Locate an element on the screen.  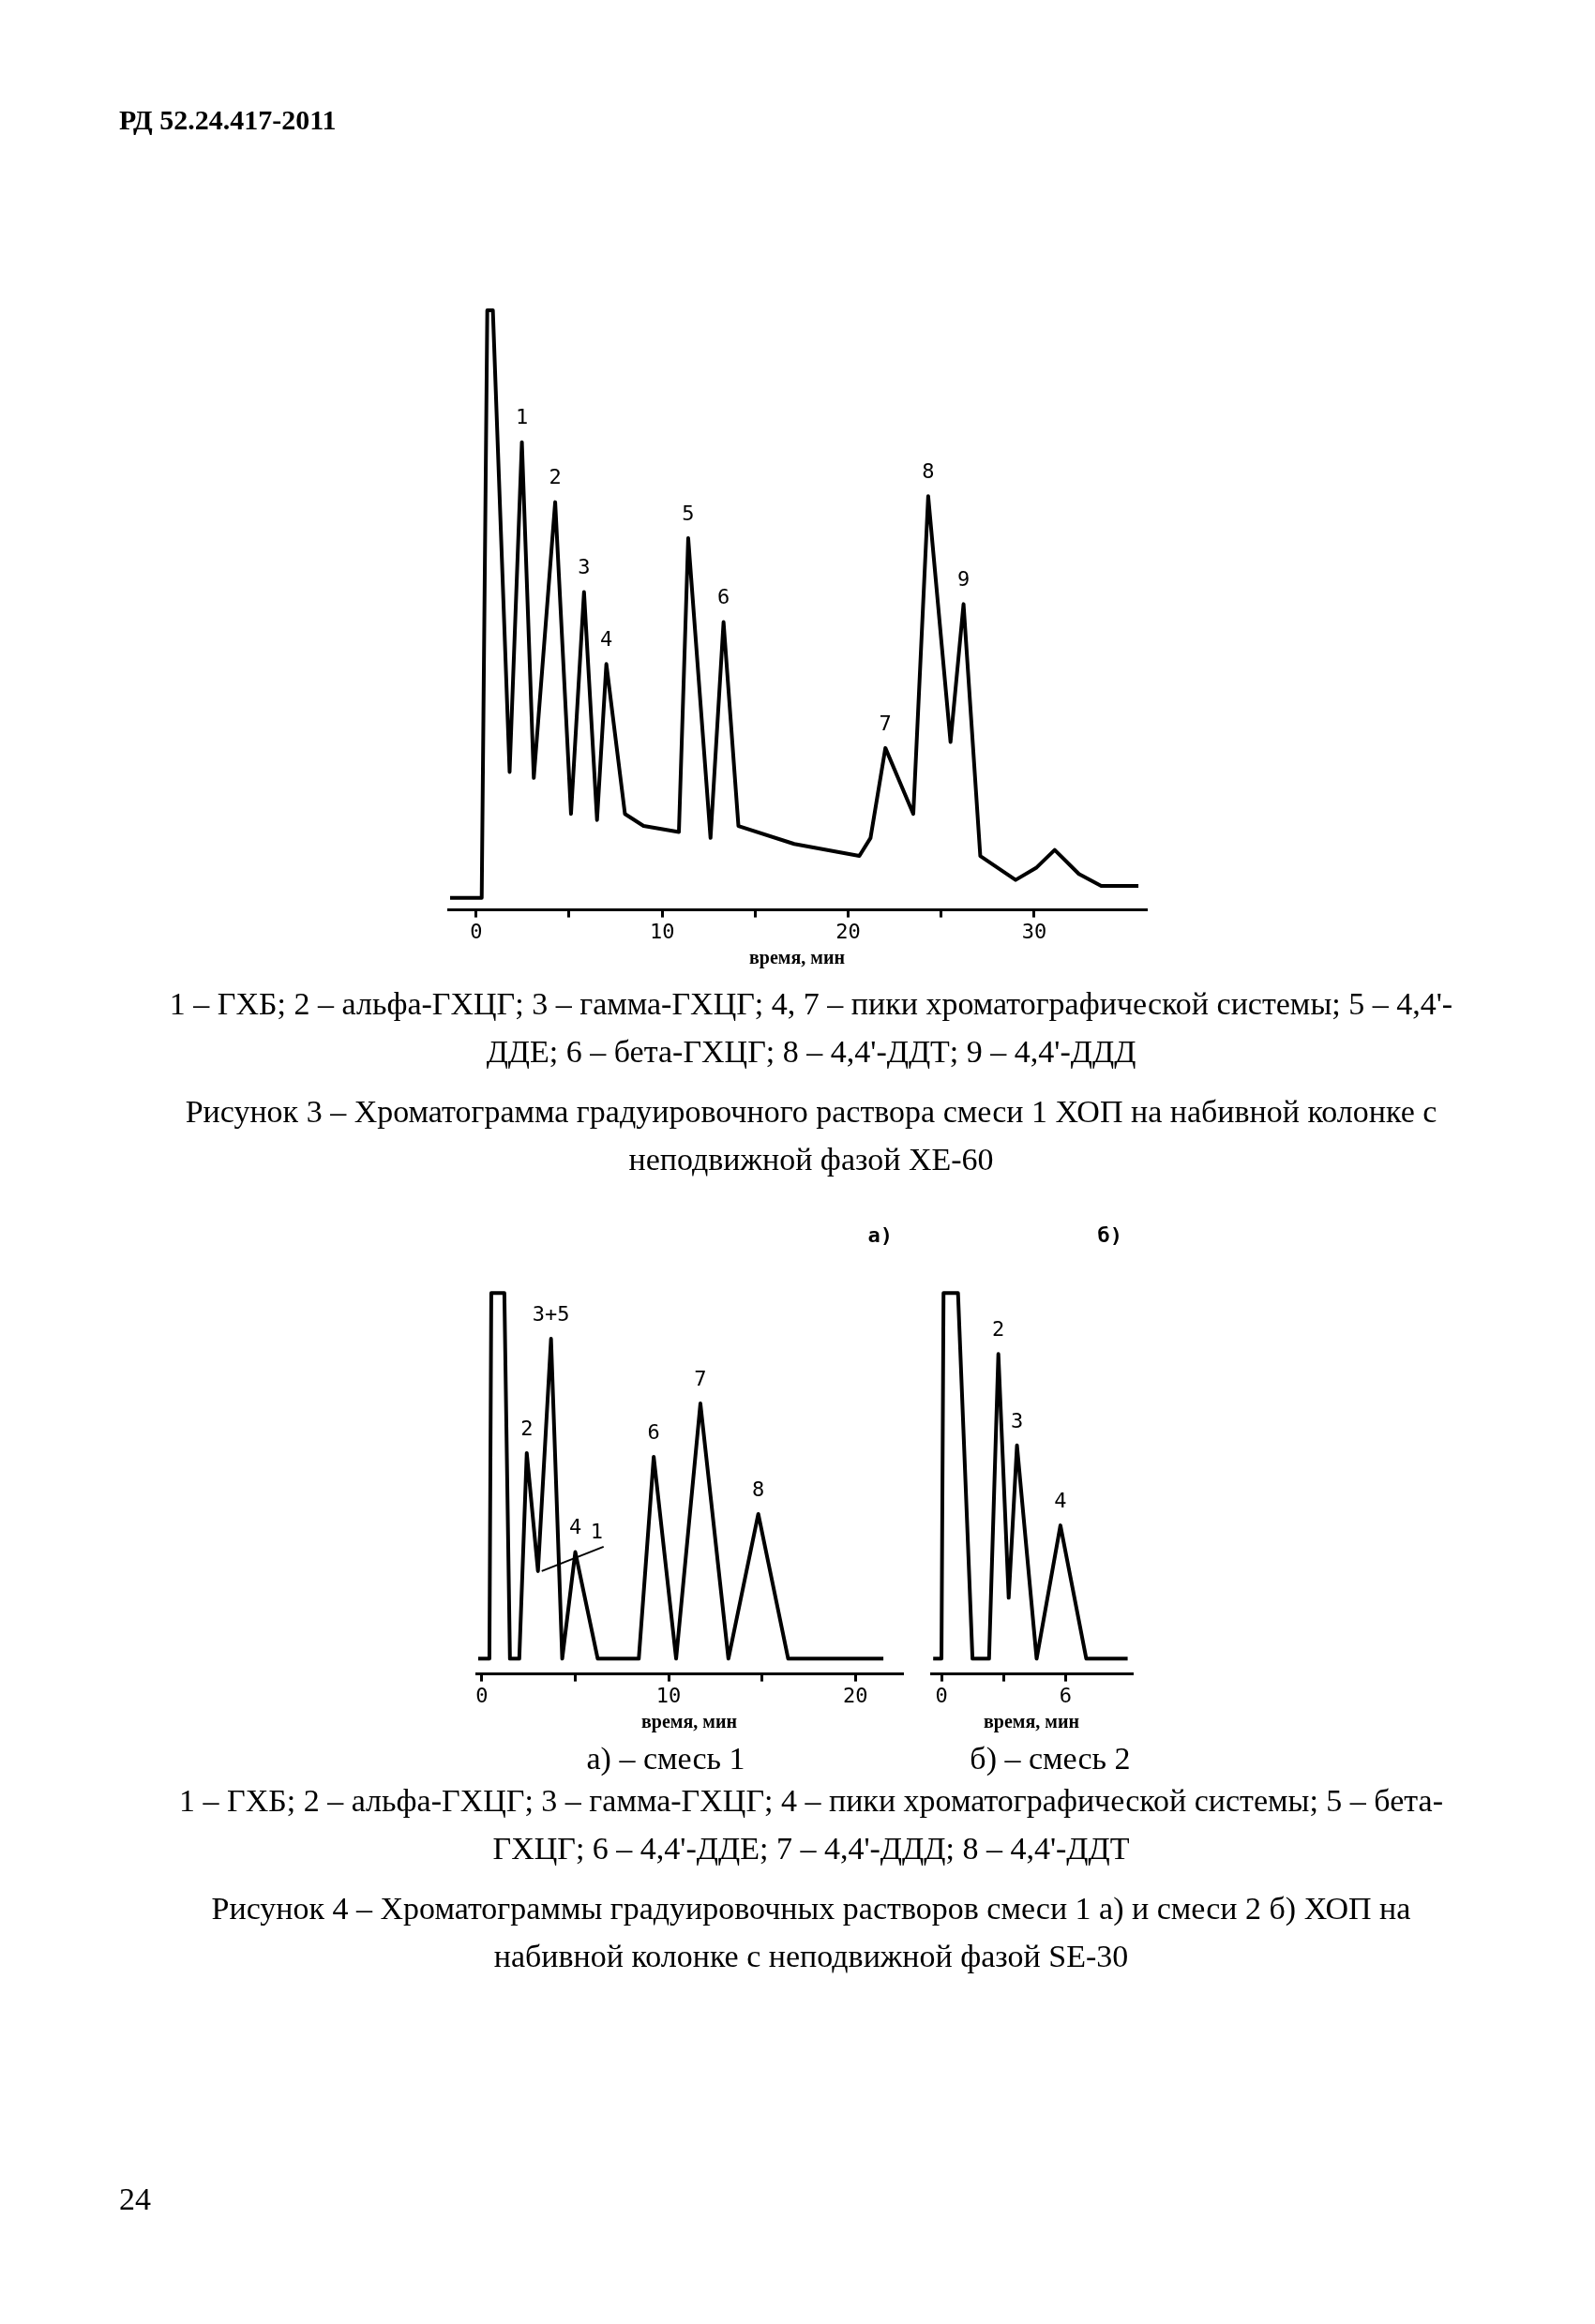
annotation: 3+5 is located at coordinates (551, 1314).